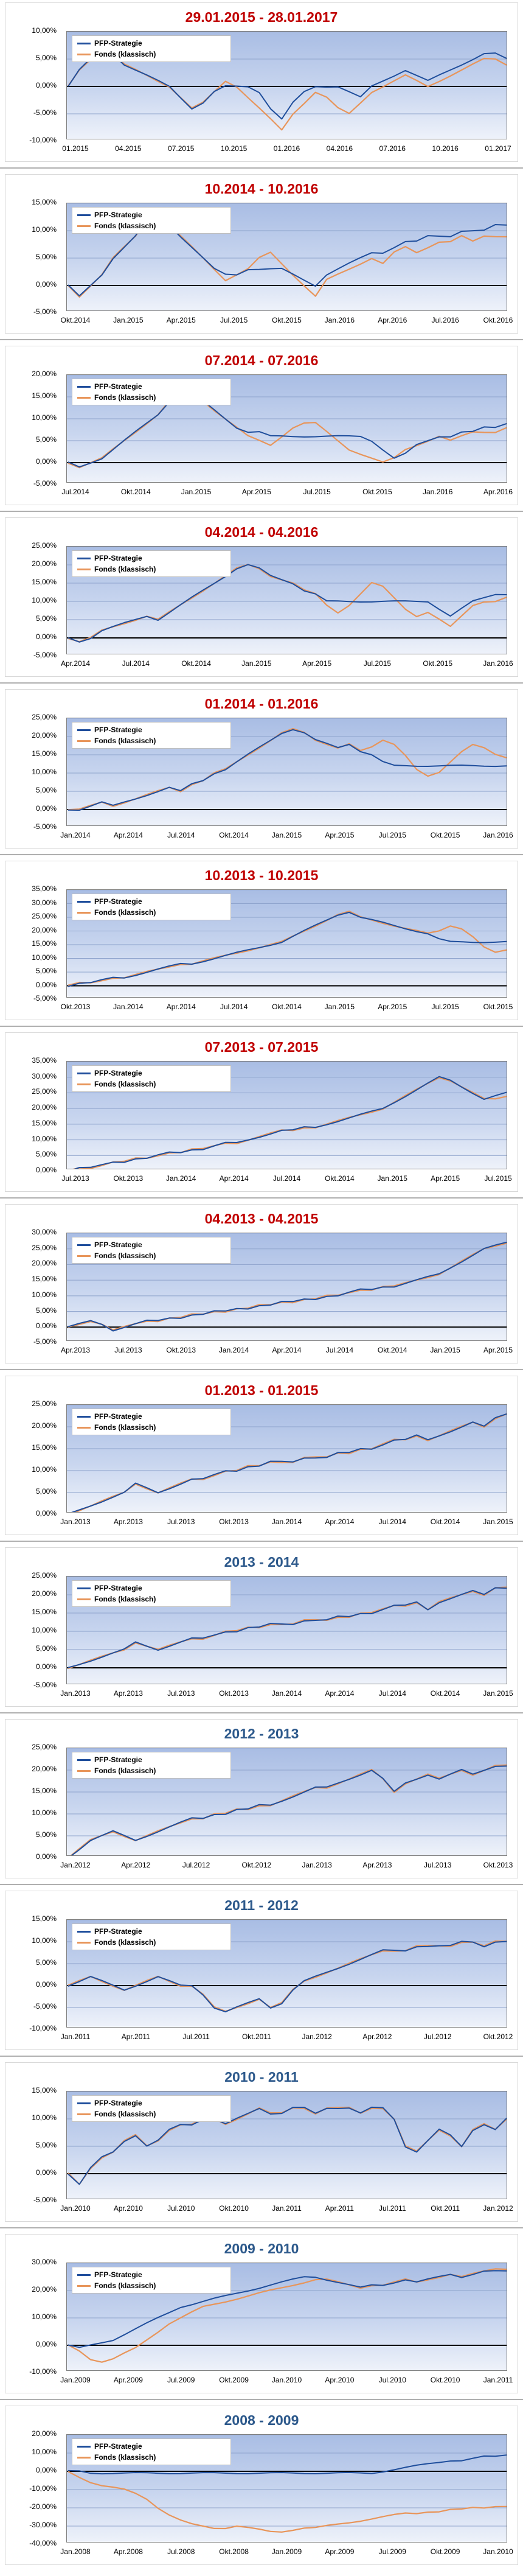 This screenshot has width=523, height=2576. Describe the element at coordinates (288, 1976) in the screenshot. I see `series-line-fonds` at that location.